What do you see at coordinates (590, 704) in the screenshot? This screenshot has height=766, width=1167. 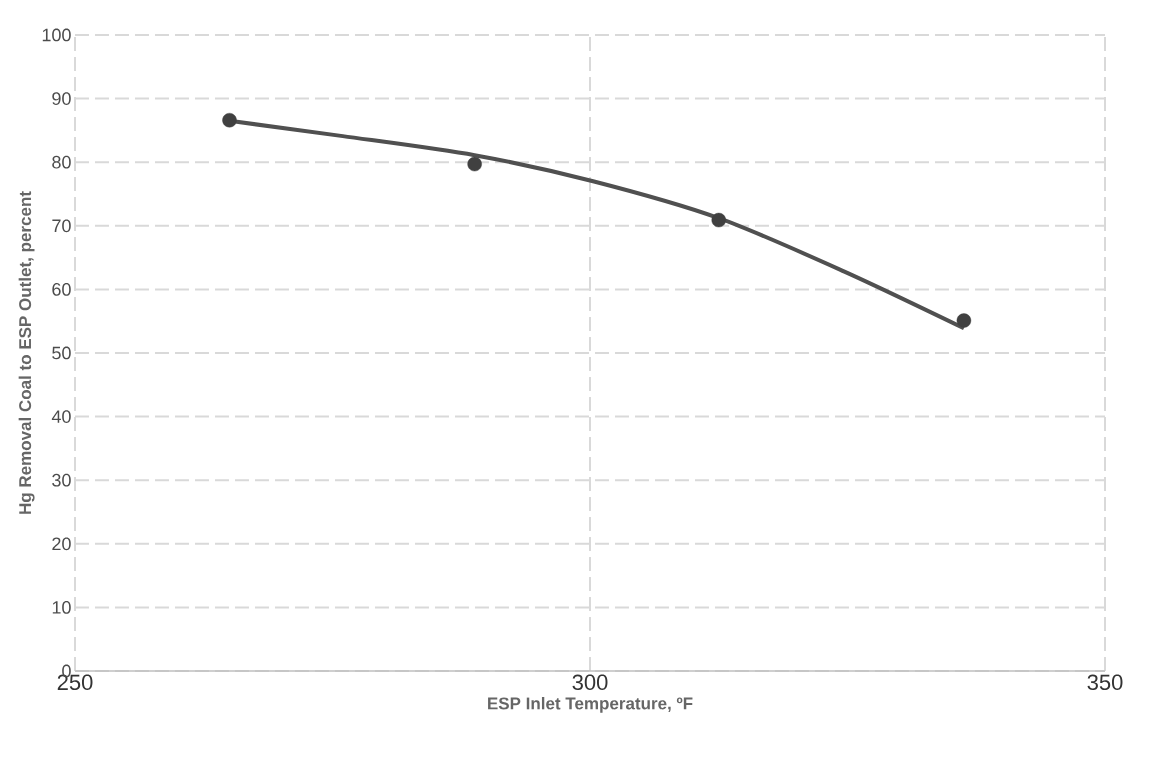 I see `x-axis-title: ESP Inlet Temperature, ºF` at bounding box center [590, 704].